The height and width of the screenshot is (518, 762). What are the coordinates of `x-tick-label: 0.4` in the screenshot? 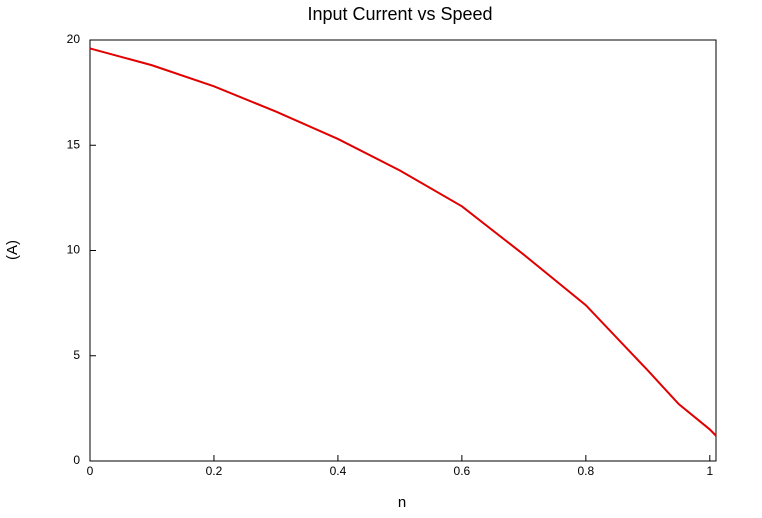 It's located at (338, 471).